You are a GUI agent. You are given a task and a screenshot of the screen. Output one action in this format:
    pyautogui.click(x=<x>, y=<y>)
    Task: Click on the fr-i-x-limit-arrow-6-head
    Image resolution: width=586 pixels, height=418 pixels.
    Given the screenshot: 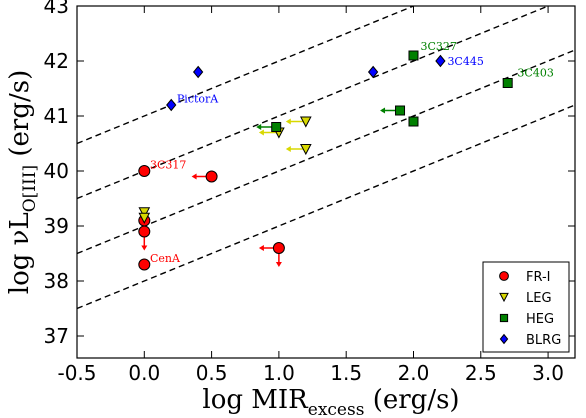 What is the action you would take?
    pyautogui.click(x=261, y=248)
    